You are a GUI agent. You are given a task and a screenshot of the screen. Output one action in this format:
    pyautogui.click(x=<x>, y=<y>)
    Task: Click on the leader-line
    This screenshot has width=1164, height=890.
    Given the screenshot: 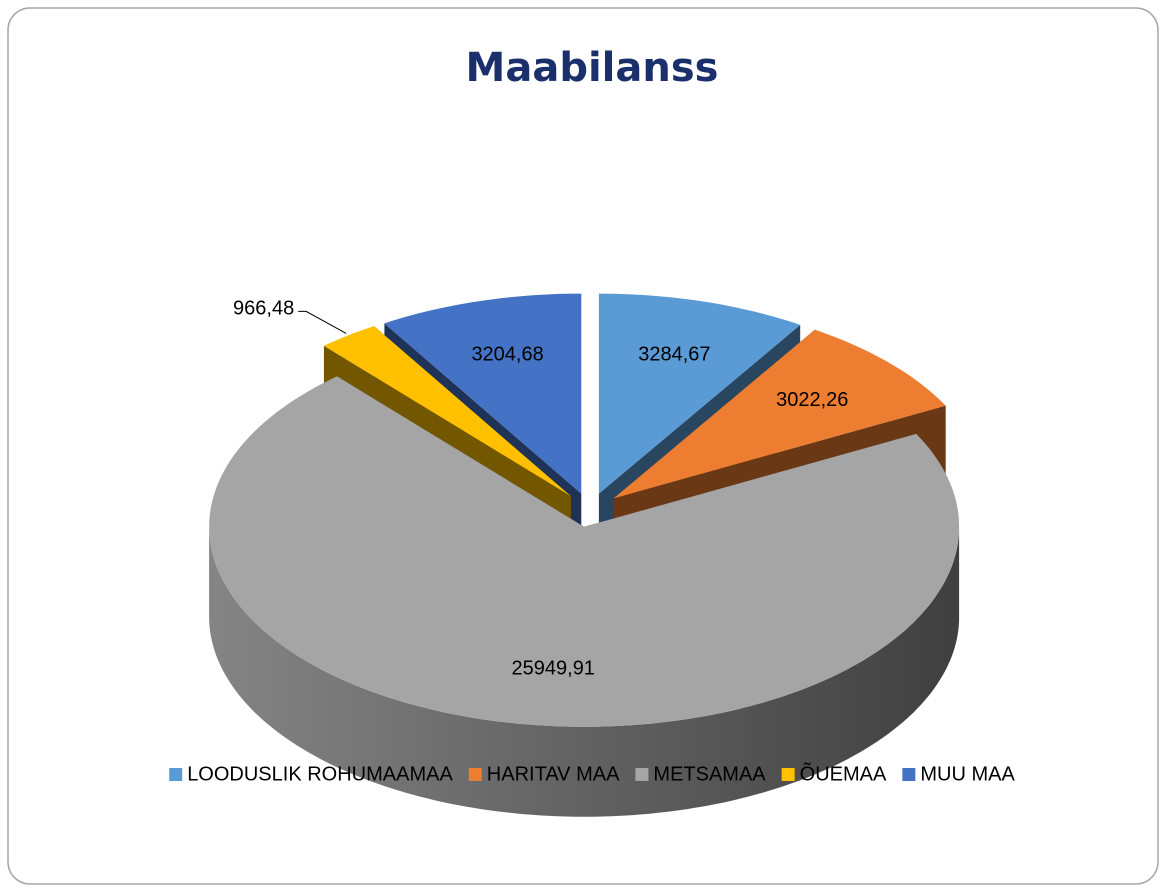 What is the action you would take?
    pyautogui.click(x=322, y=322)
    